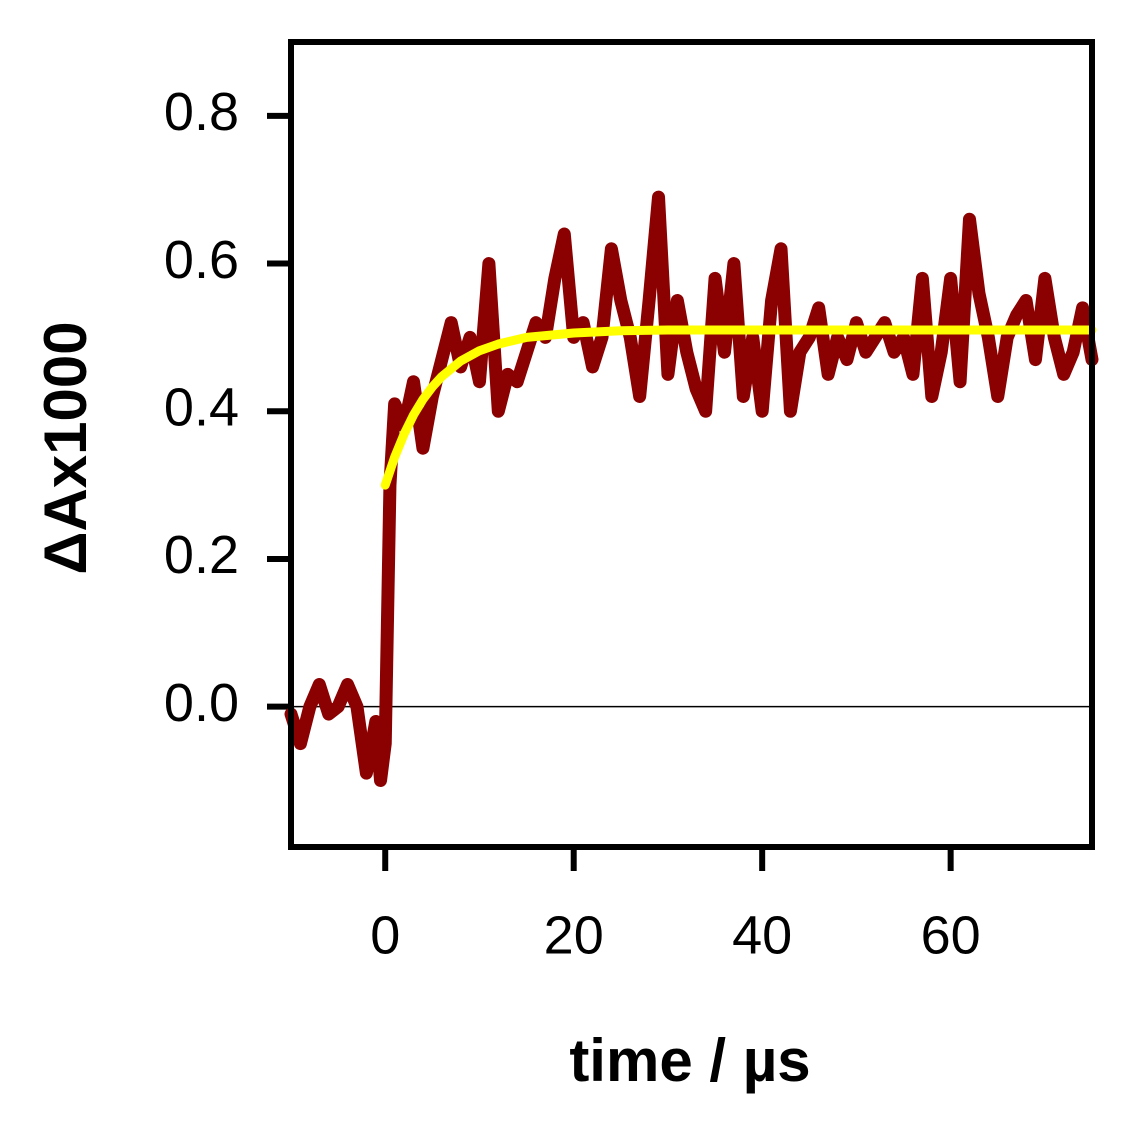  What do you see at coordinates (201, 408) in the screenshot?
I see `y-tick-label: 0.4` at bounding box center [201, 408].